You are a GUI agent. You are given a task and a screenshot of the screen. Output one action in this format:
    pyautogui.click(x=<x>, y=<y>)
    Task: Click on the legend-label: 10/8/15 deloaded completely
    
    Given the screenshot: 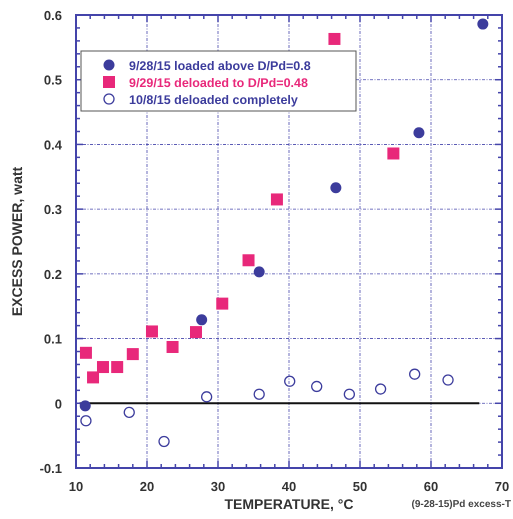 What is the action you would take?
    pyautogui.click(x=213, y=100)
    